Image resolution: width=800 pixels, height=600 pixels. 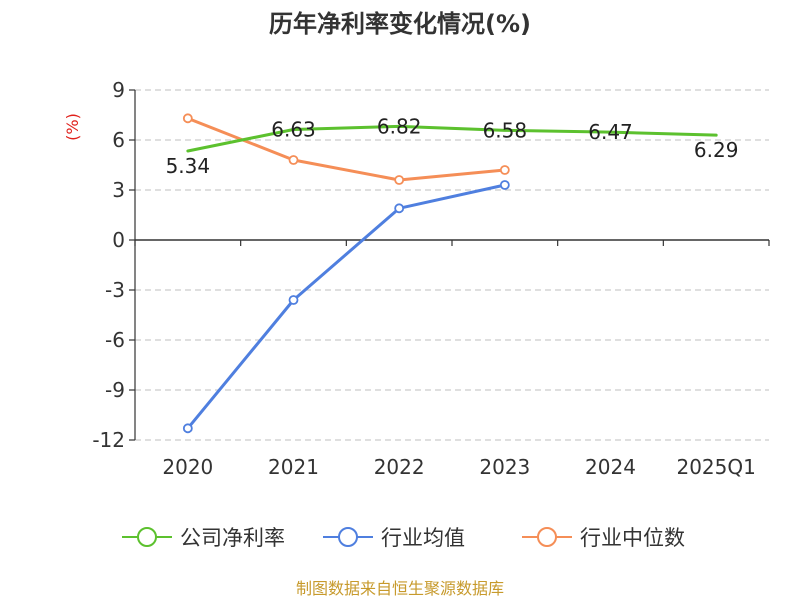 I want to click on y-tick-labels: 9 6 3 0 -3 -6 -9 -12, so click(x=108, y=265).